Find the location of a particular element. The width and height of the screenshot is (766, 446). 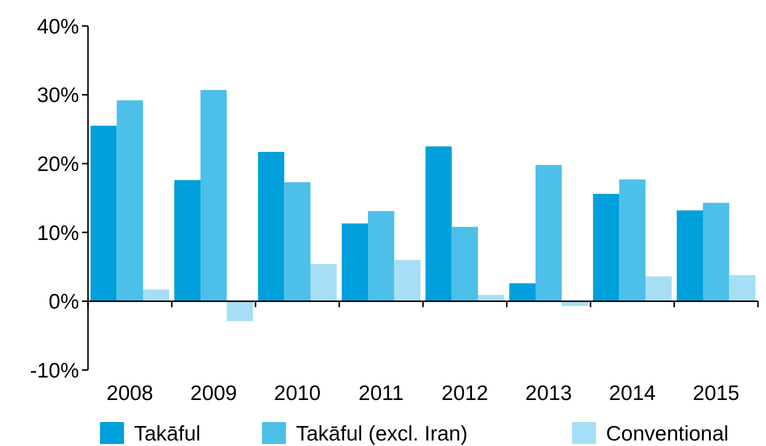

legend-label: Takāful (excl. Iran) is located at coordinates (382, 434).